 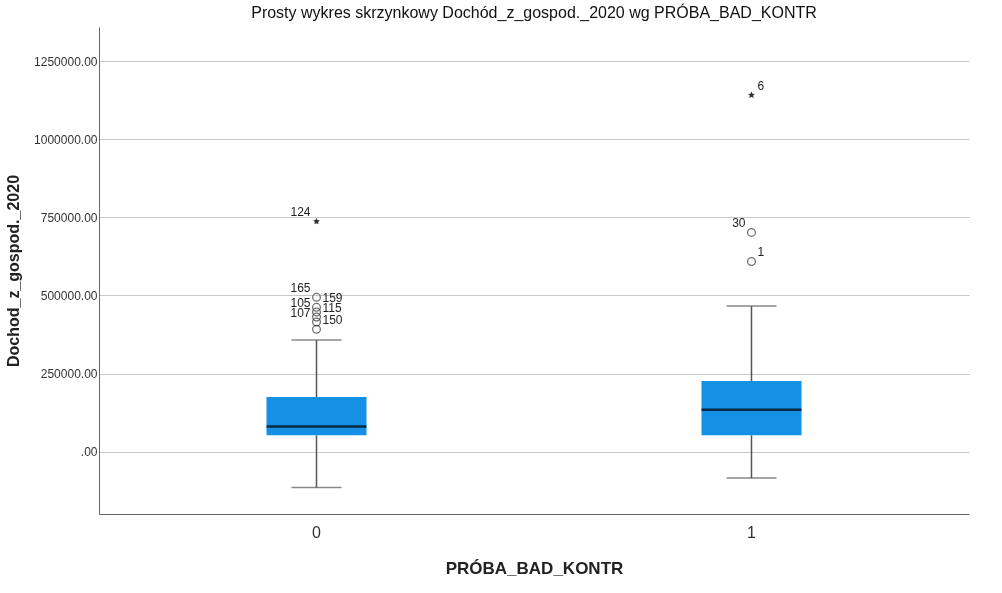 I want to click on annotation: 30, so click(x=739, y=223).